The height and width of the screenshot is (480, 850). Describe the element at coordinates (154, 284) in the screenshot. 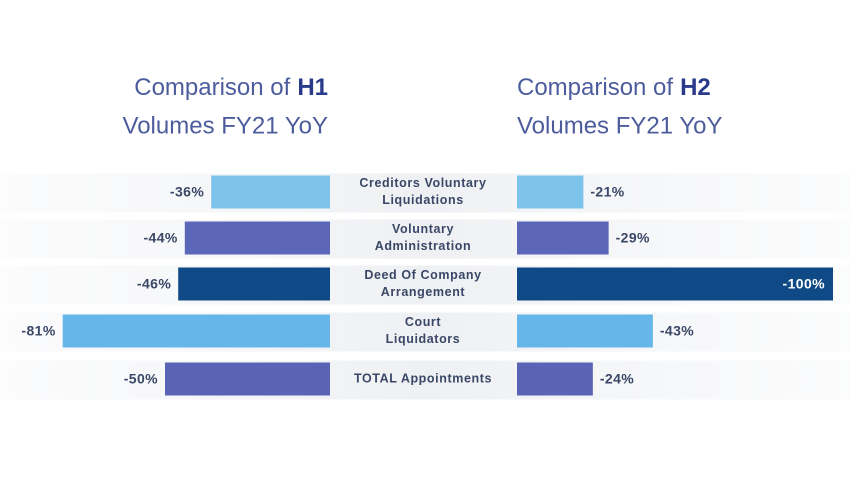

I see `value-label: -46%` at that location.